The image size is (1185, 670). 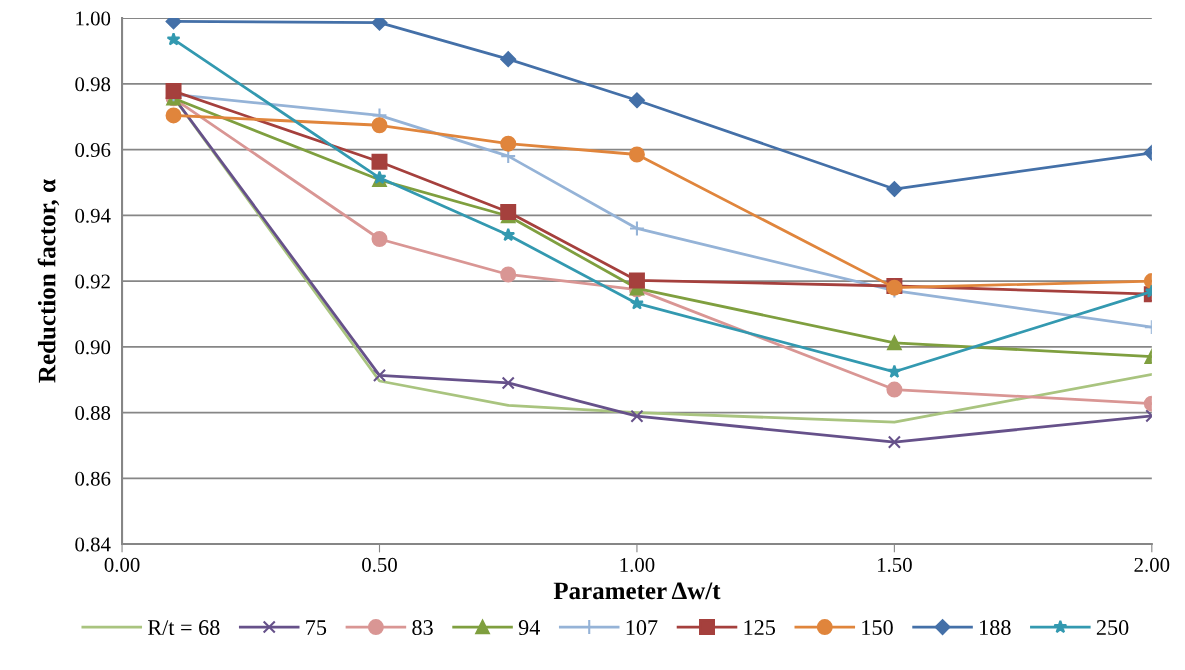 I want to click on y-tick-label: 0.86, so click(x=93, y=478).